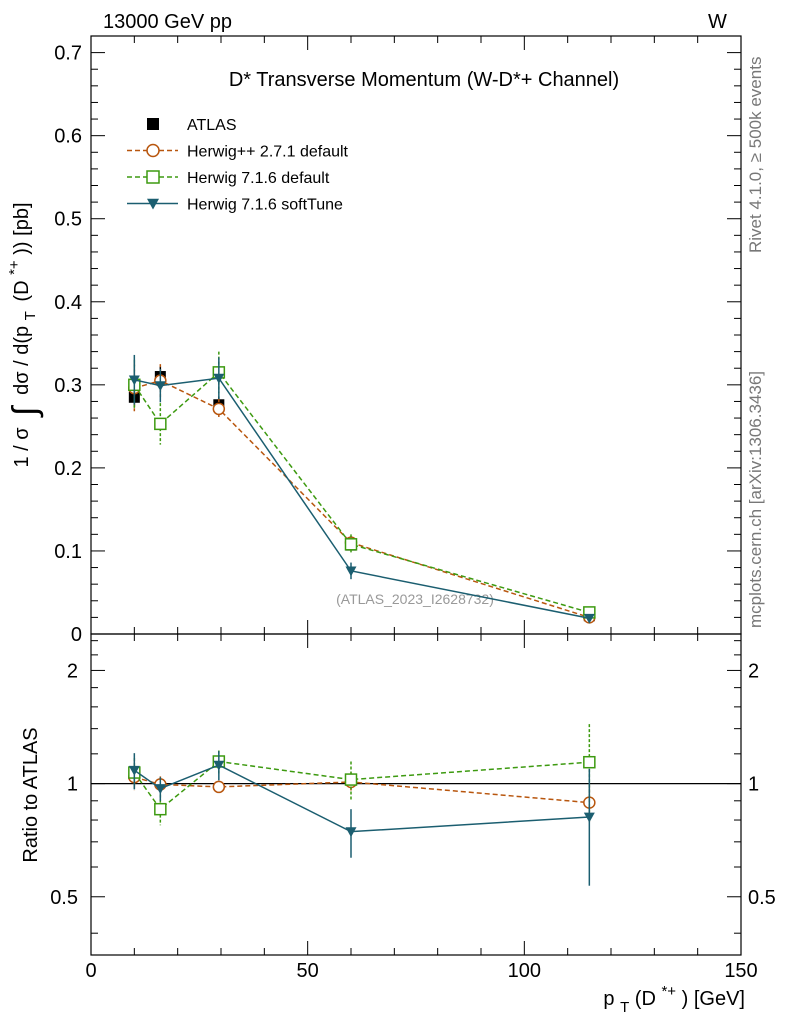 This screenshot has height=1024, width=786. I want to click on ylabel-int: ∫, so click(25, 411).